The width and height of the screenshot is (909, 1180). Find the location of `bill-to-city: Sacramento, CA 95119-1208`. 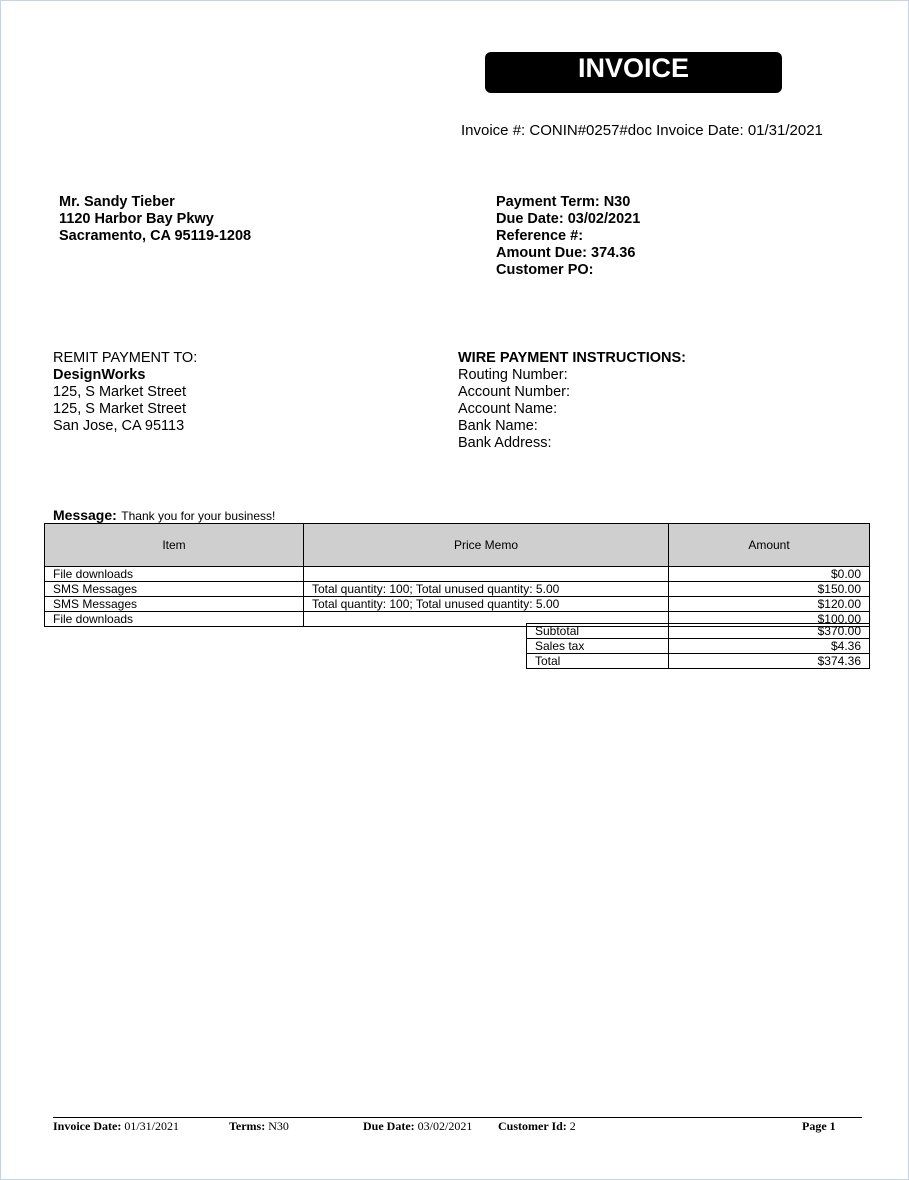

bill-to-city: Sacramento, CA 95119-1208 is located at coordinates (155, 236).